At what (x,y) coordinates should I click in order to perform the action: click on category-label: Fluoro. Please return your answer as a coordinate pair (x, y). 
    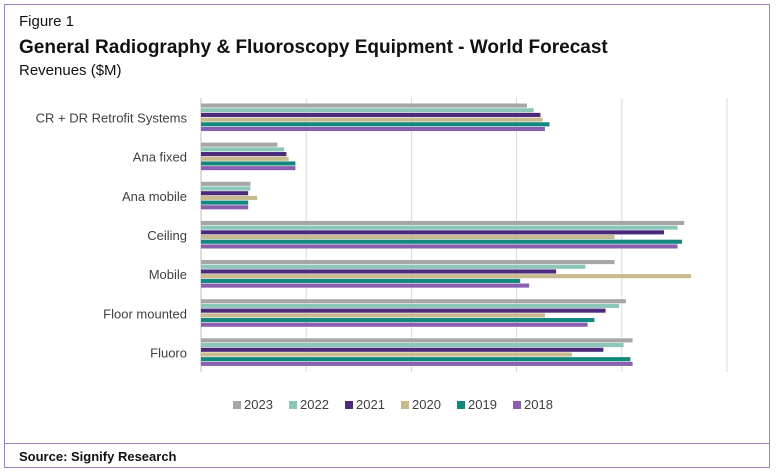
    Looking at the image, I should click on (168, 352).